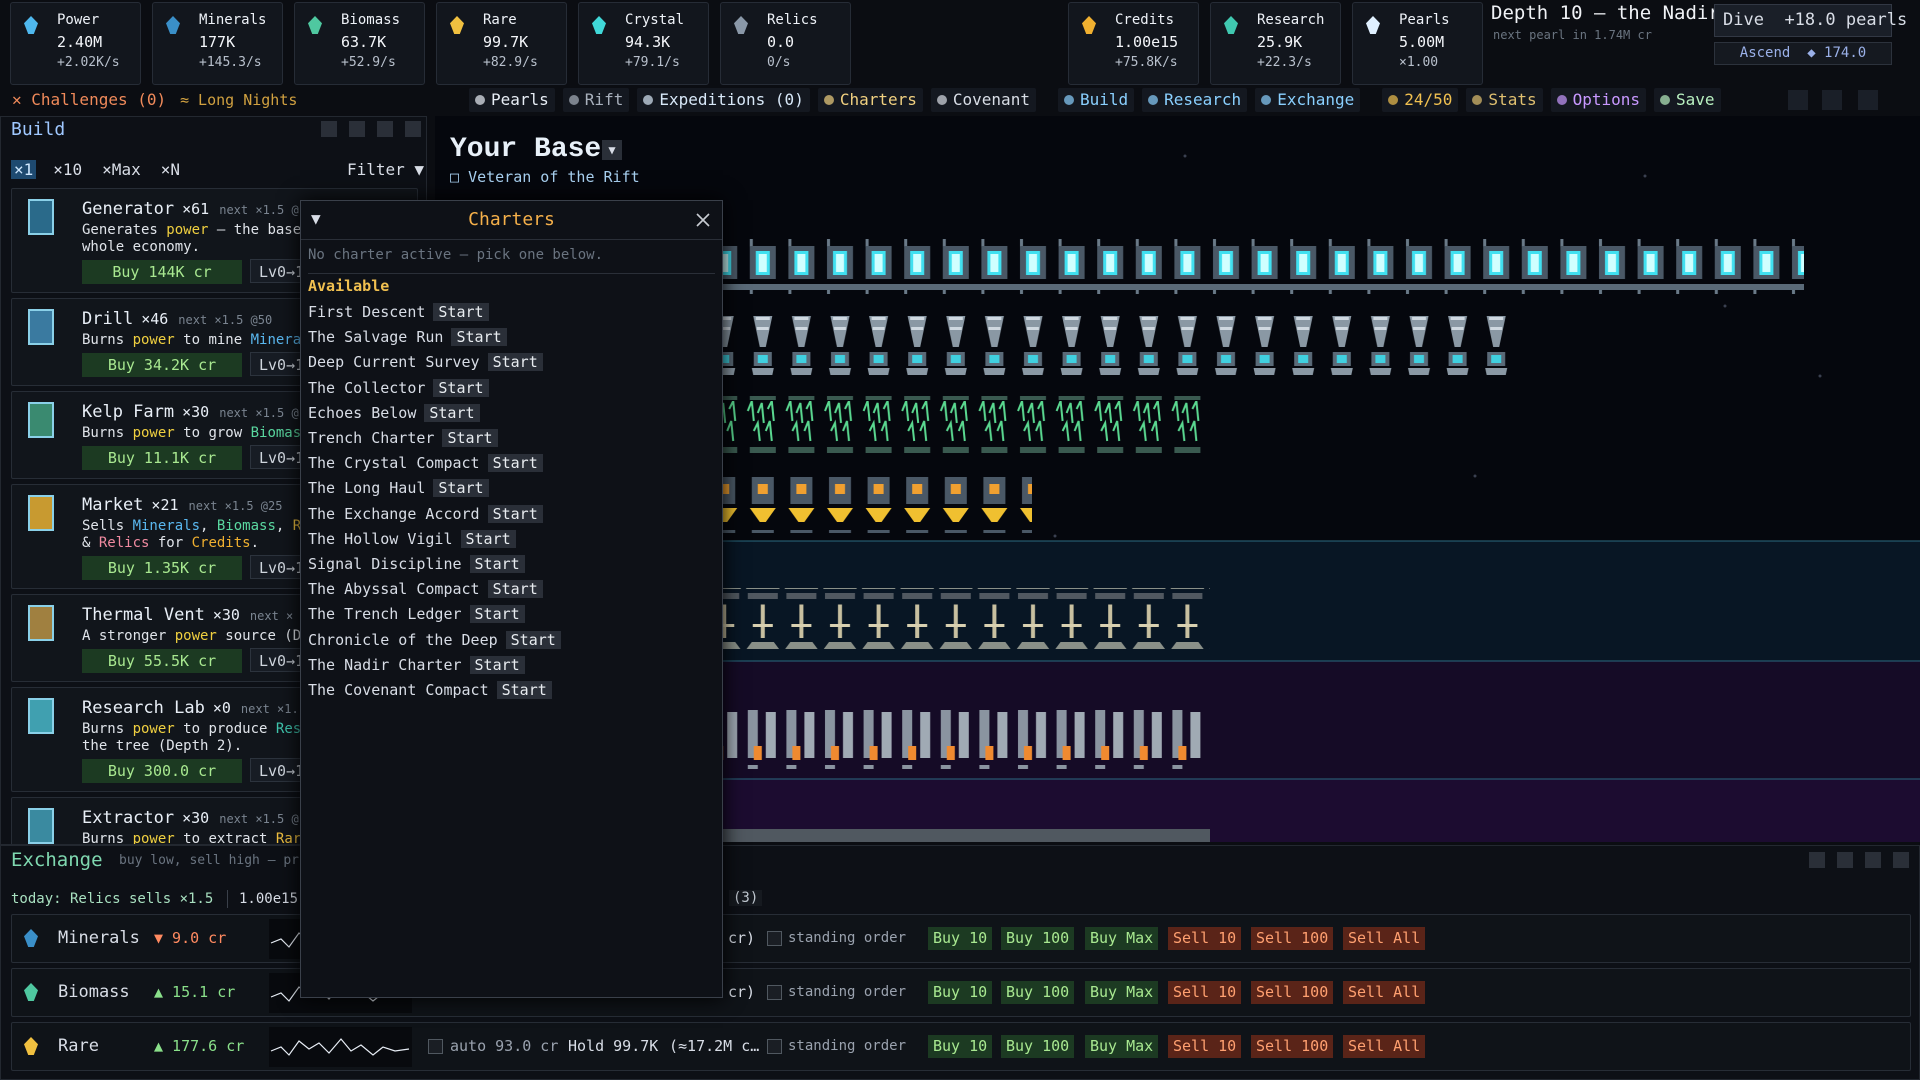 The height and width of the screenshot is (1080, 1920). Describe the element at coordinates (1096, 100) in the screenshot. I see `nav-tab: Build` at that location.